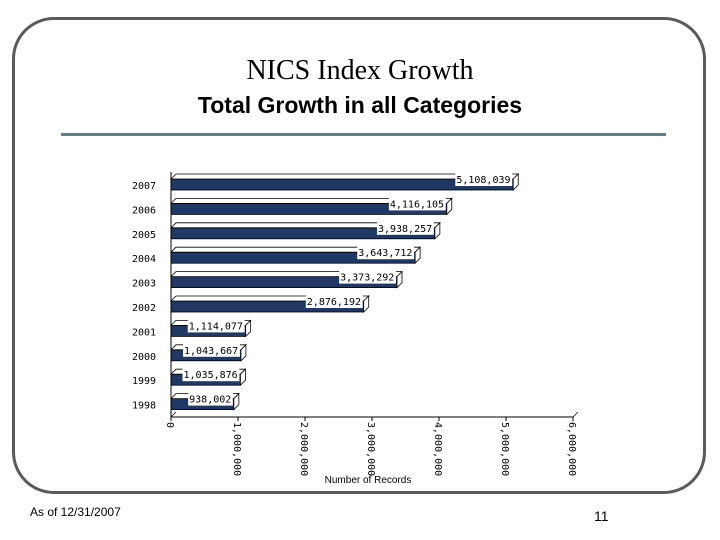 The height and width of the screenshot is (540, 720). I want to click on data-label-bg-2006, so click(417, 204).